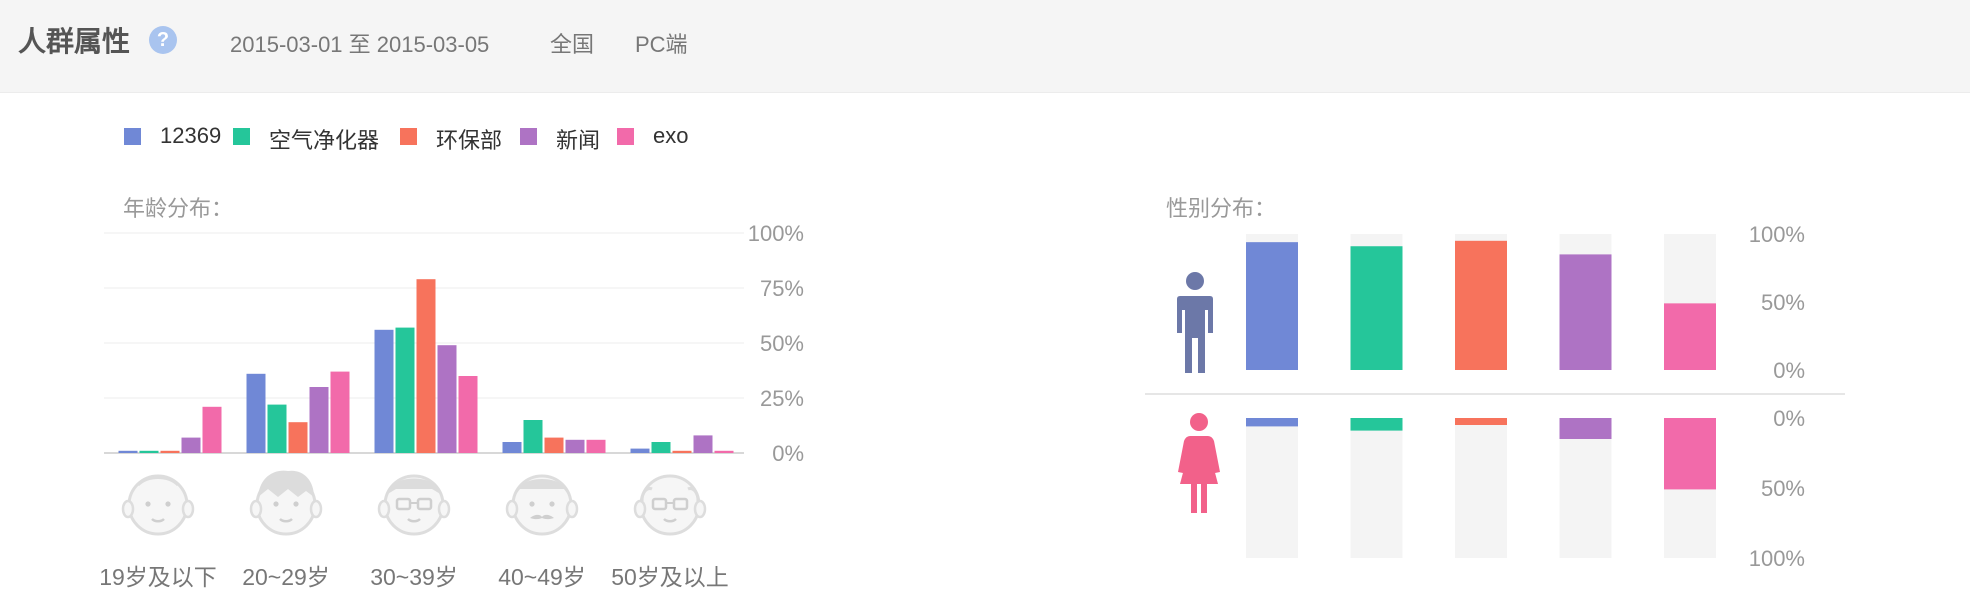 The image size is (1970, 604). What do you see at coordinates (671, 135) in the screenshot?
I see `legend-label: exo` at bounding box center [671, 135].